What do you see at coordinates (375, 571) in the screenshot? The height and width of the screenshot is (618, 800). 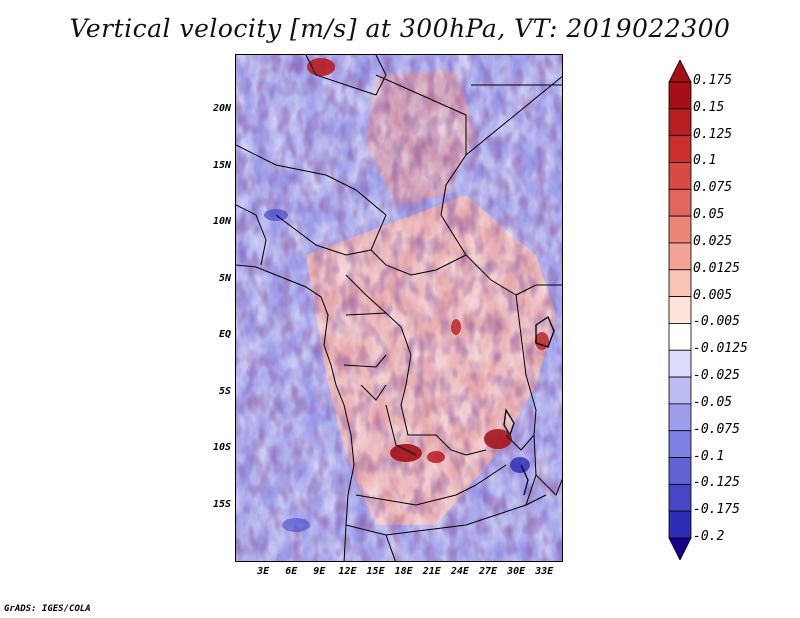 I see `lon-tick-label: 15E` at bounding box center [375, 571].